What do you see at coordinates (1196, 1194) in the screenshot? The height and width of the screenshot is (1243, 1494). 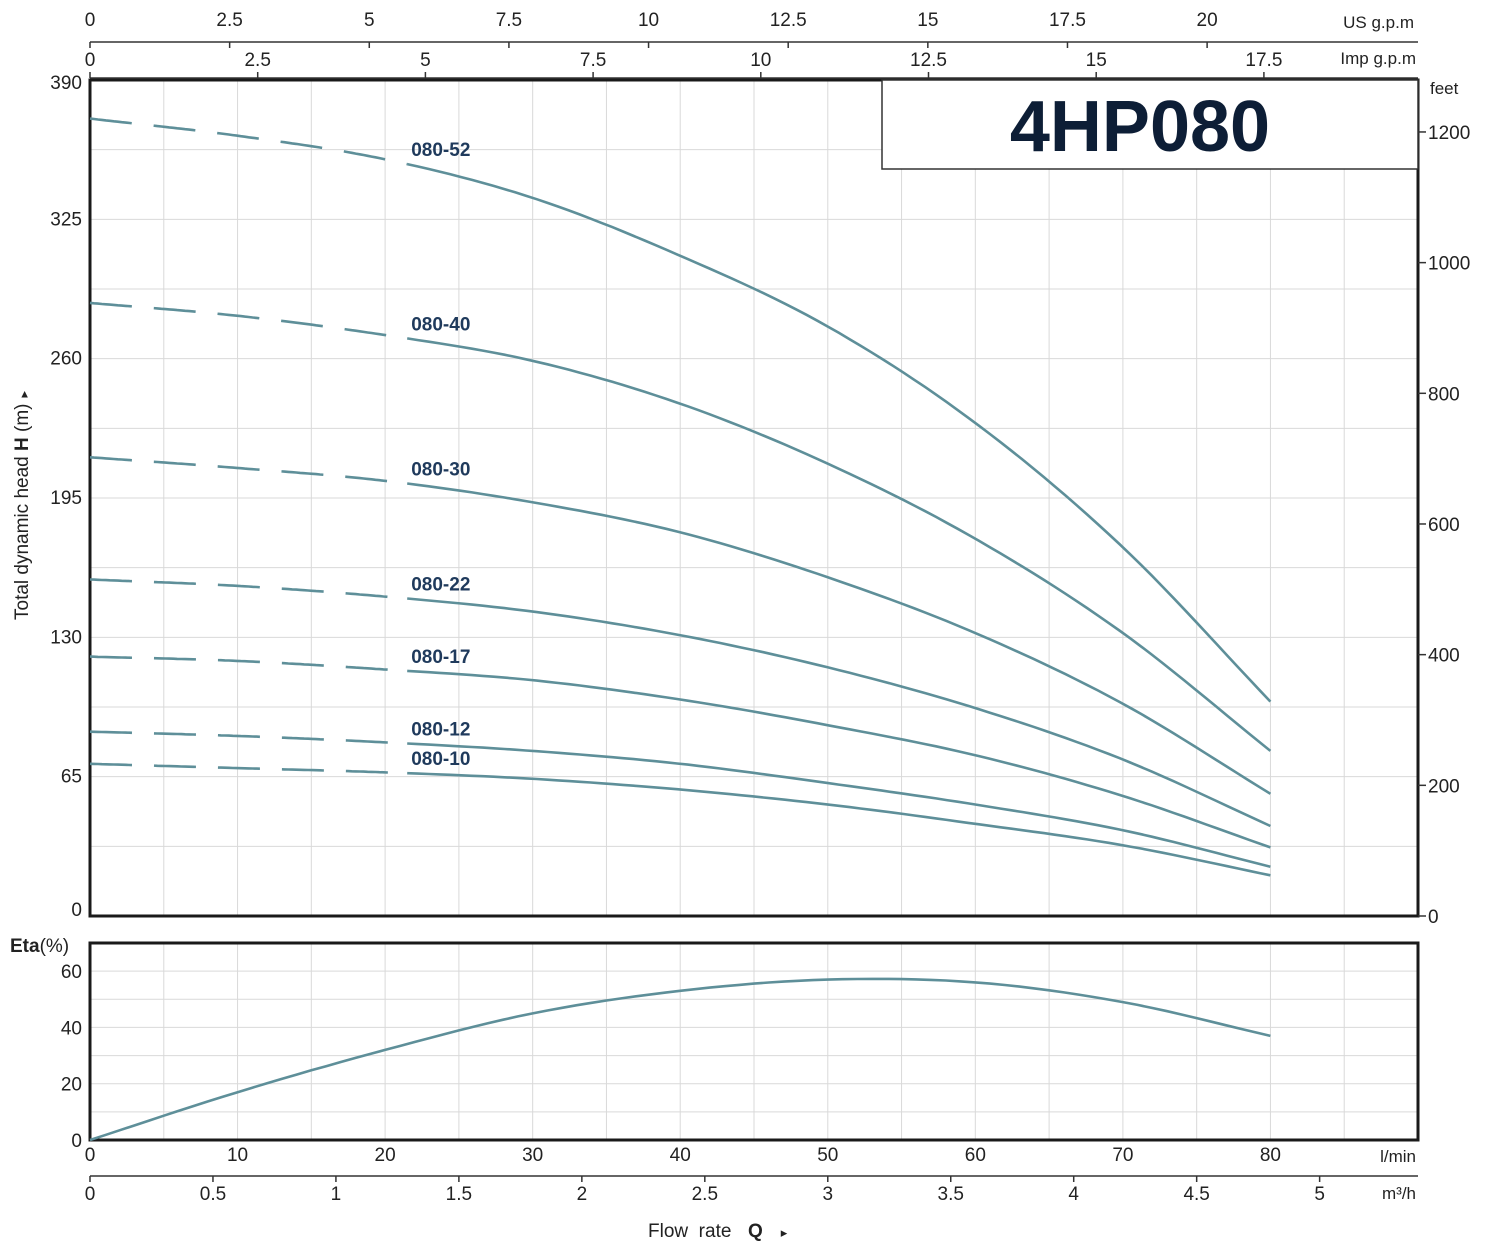 I see `m3h-tick-label: 4.5` at bounding box center [1196, 1194].